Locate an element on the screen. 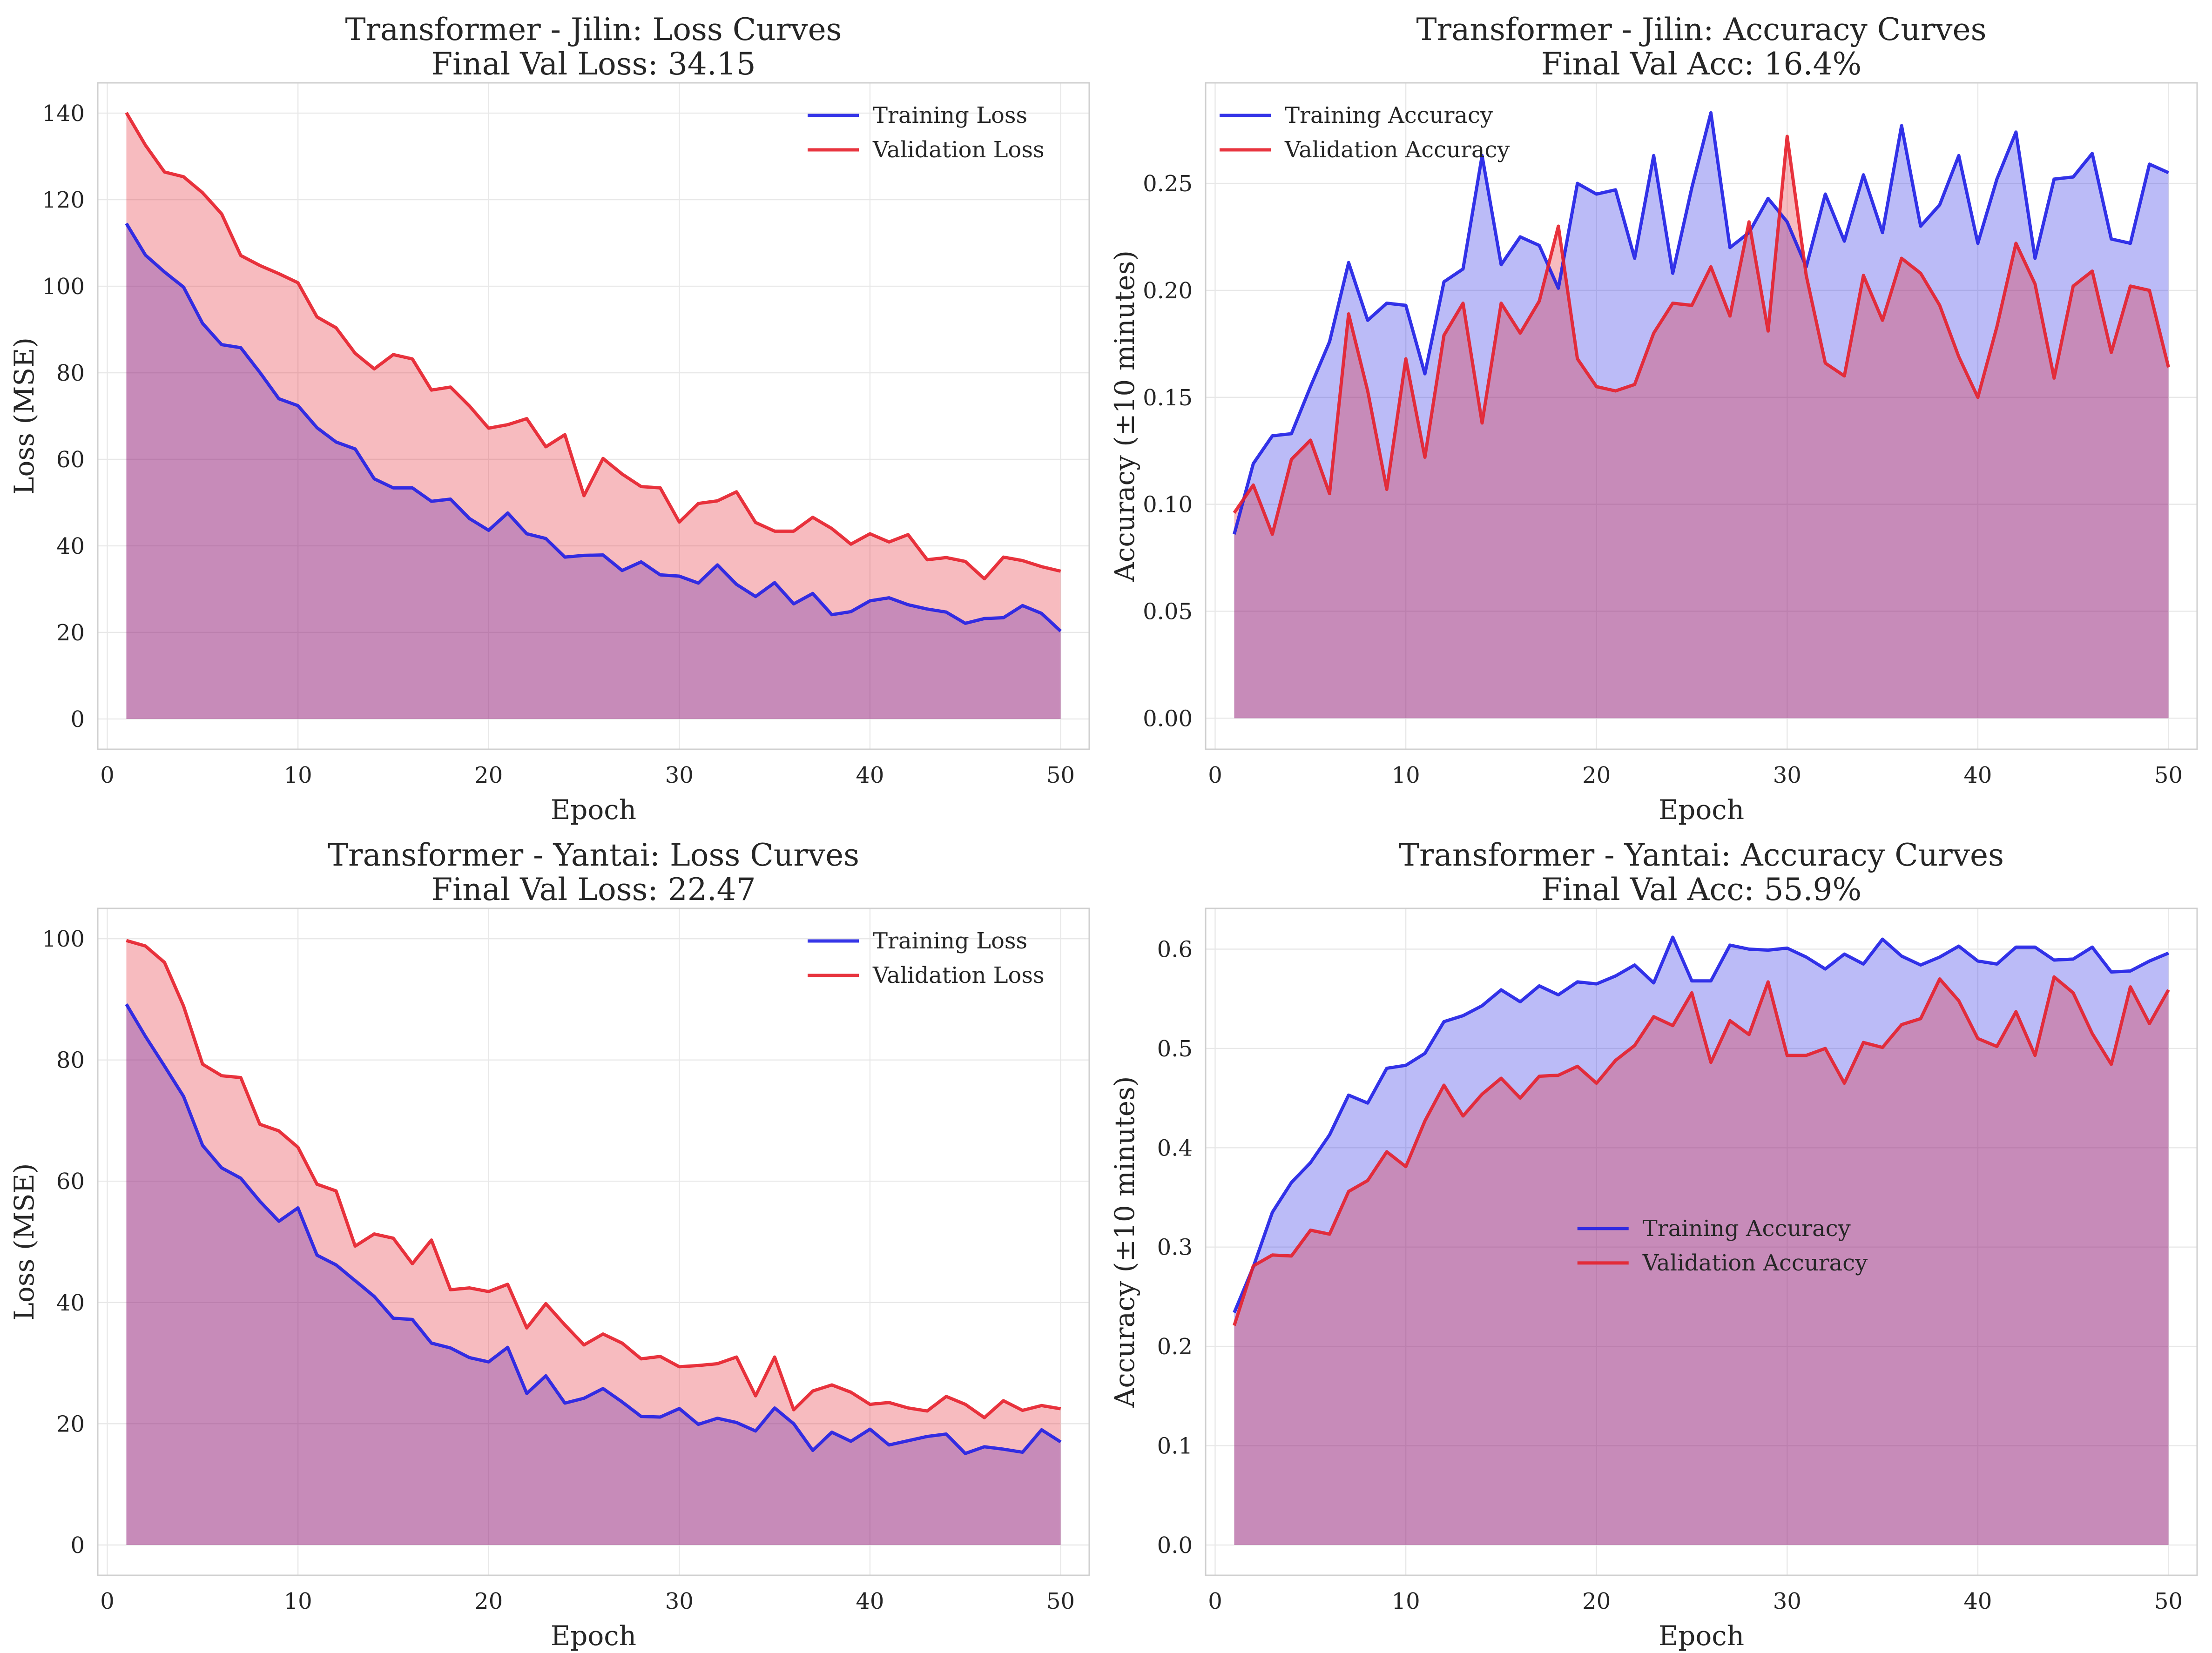 The height and width of the screenshot is (1653, 2212). chart-title: Transformer - Yantai: Accuracy Curves is located at coordinates (1701, 855).